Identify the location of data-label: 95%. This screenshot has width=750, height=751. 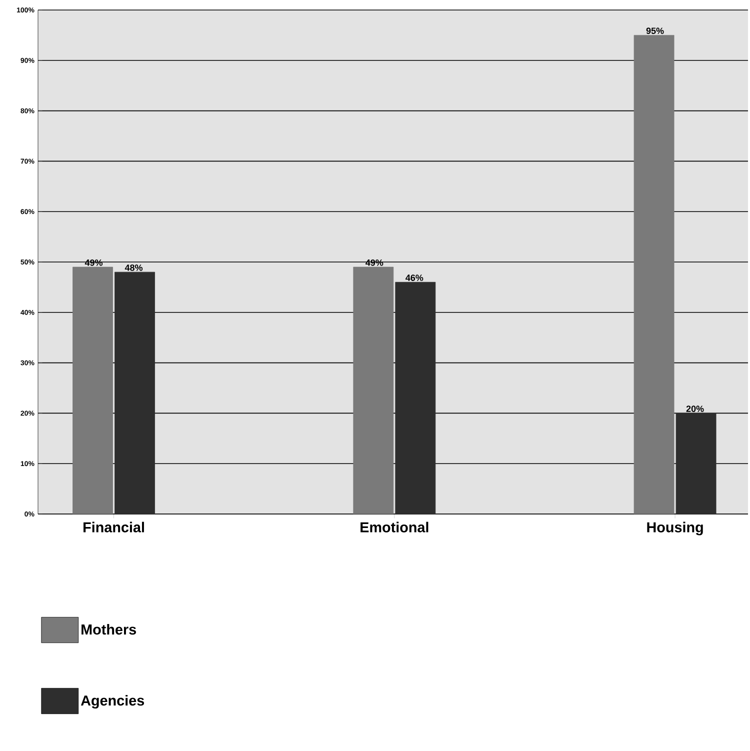
(655, 31).